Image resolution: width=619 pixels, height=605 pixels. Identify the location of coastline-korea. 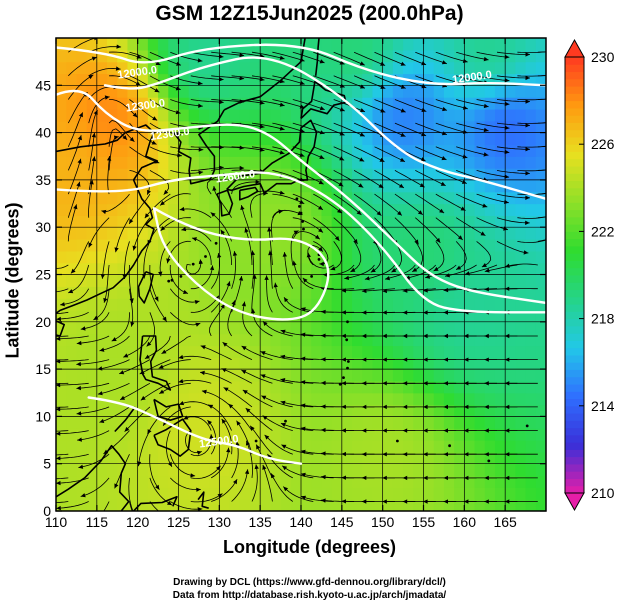
(198, 147).